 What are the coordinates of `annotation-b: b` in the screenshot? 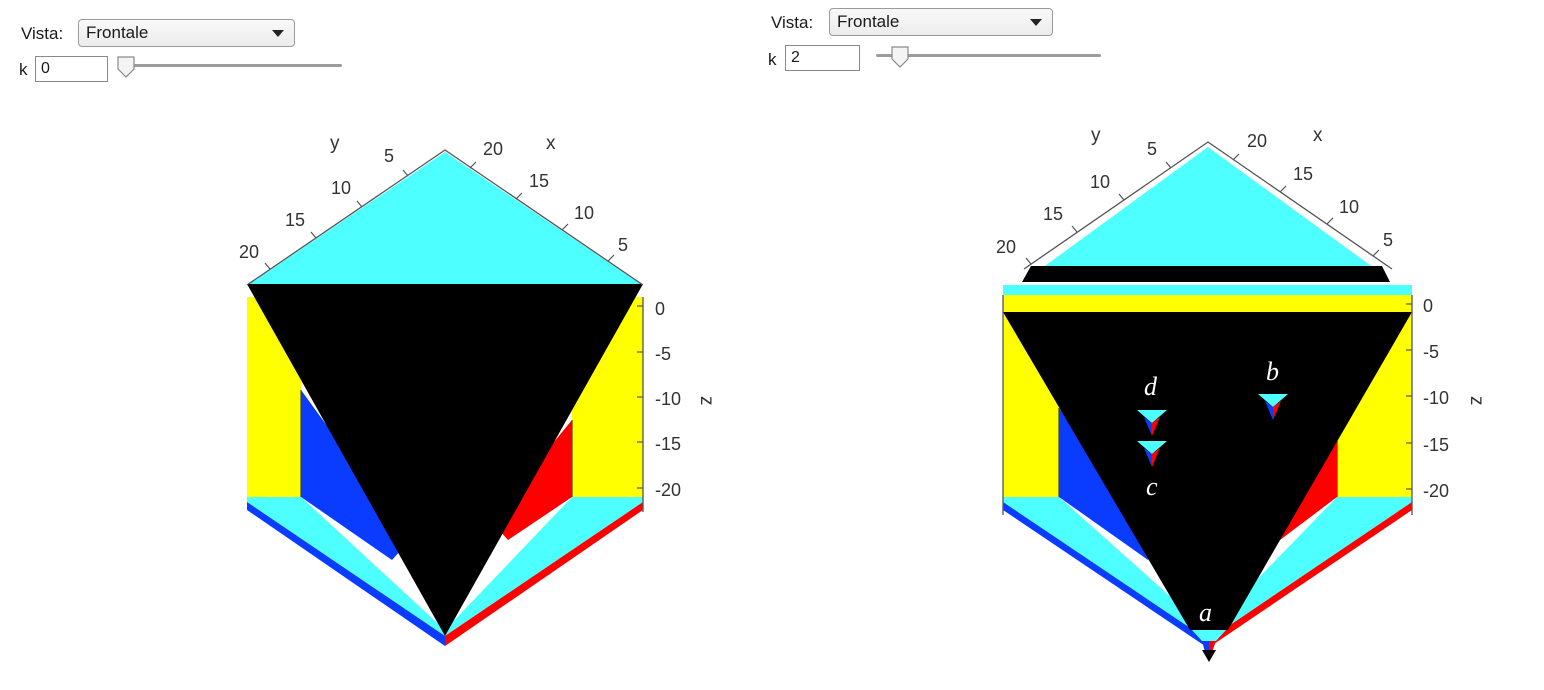 It's located at (1272, 371).